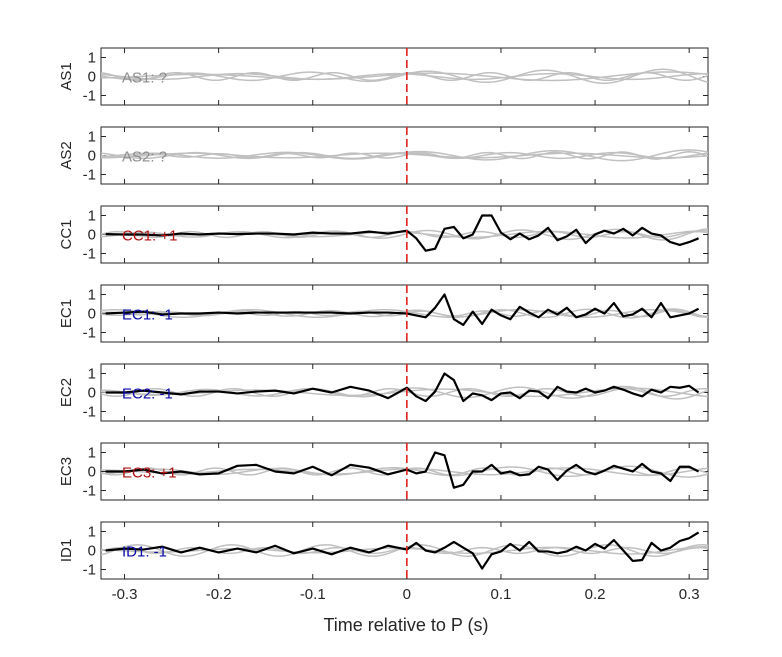 Image resolution: width=782 pixels, height=657 pixels. Describe the element at coordinates (689, 594) in the screenshot. I see `x-tick-label: 0.3` at that location.